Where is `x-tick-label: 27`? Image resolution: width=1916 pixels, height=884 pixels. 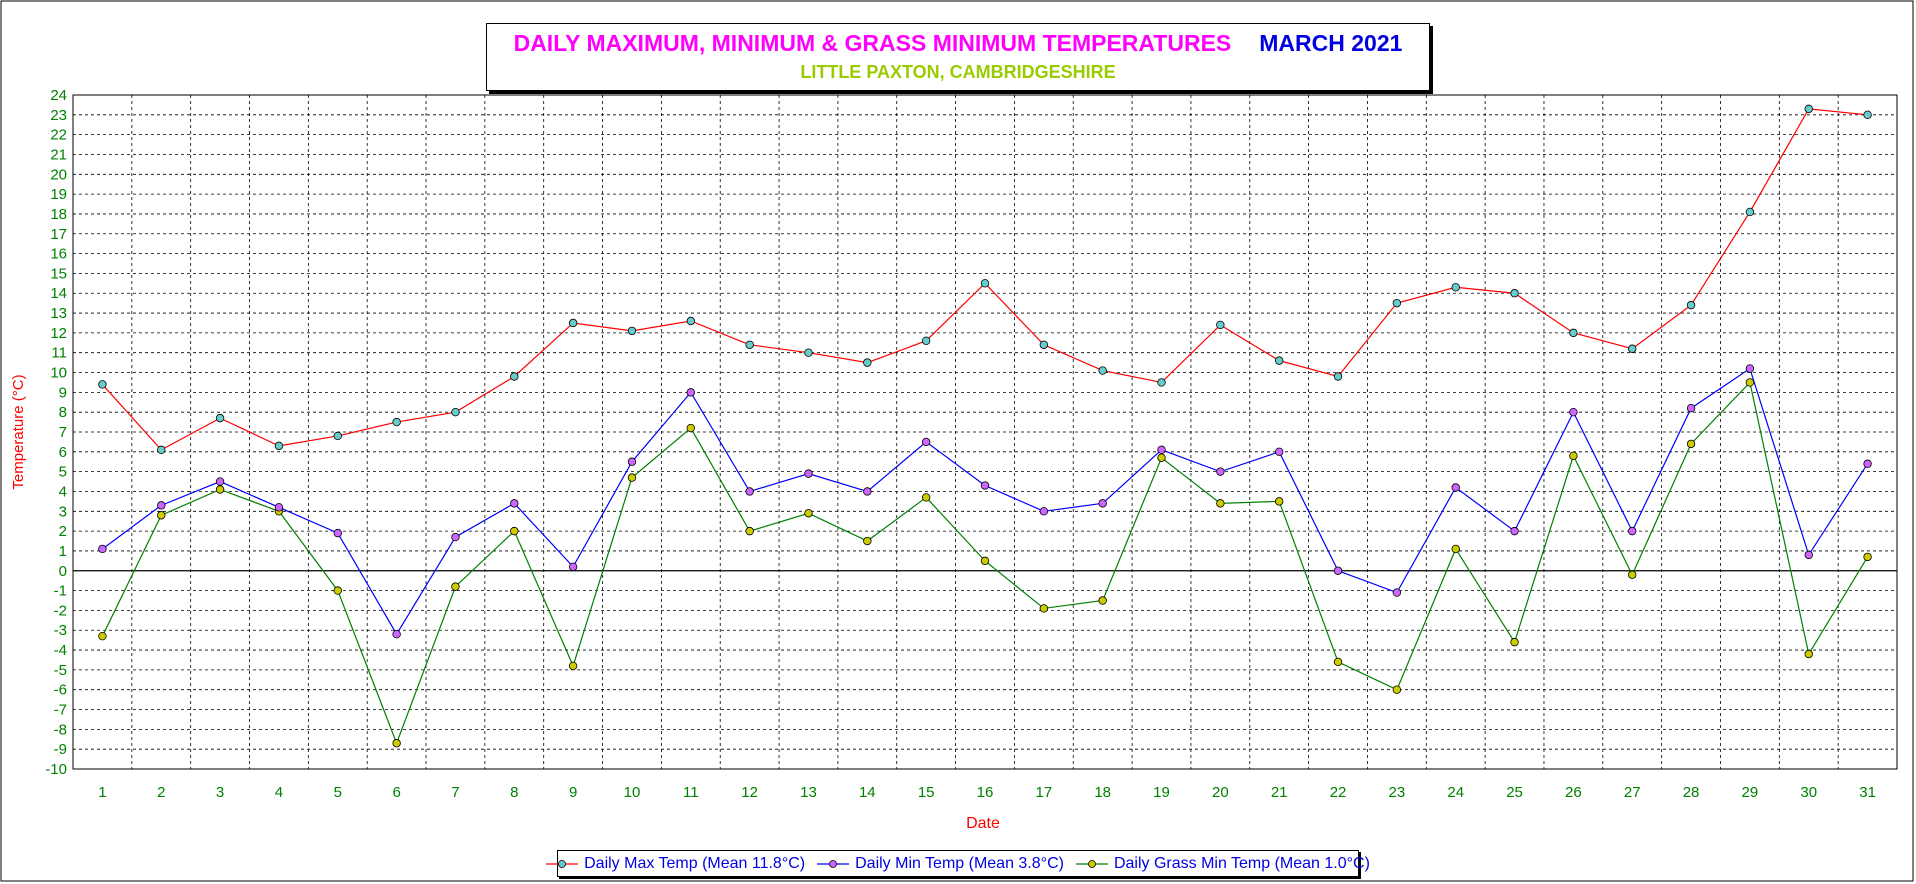 x-tick-label: 27 is located at coordinates (1632, 792).